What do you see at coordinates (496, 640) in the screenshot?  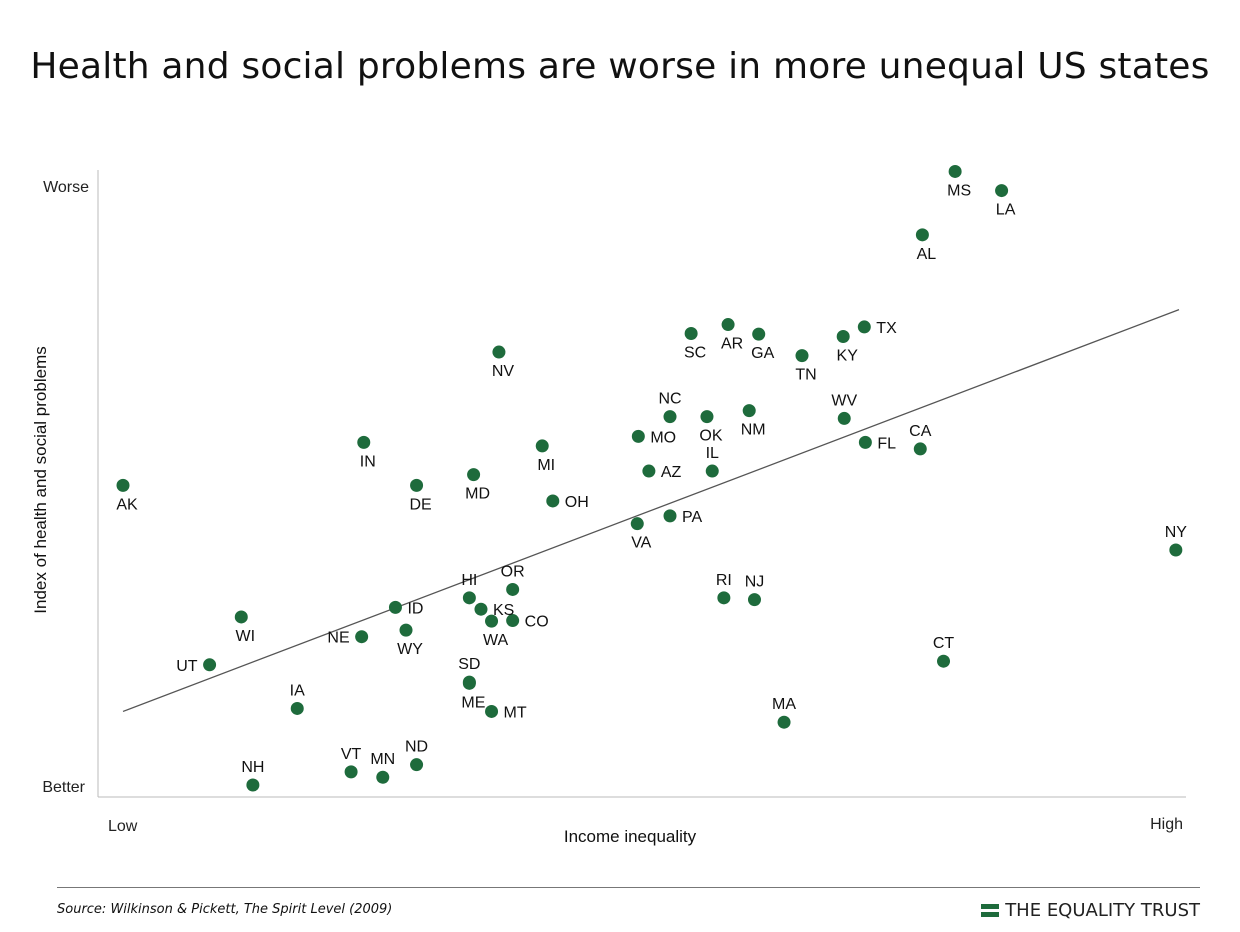 I see `point-label-wa: WA` at bounding box center [496, 640].